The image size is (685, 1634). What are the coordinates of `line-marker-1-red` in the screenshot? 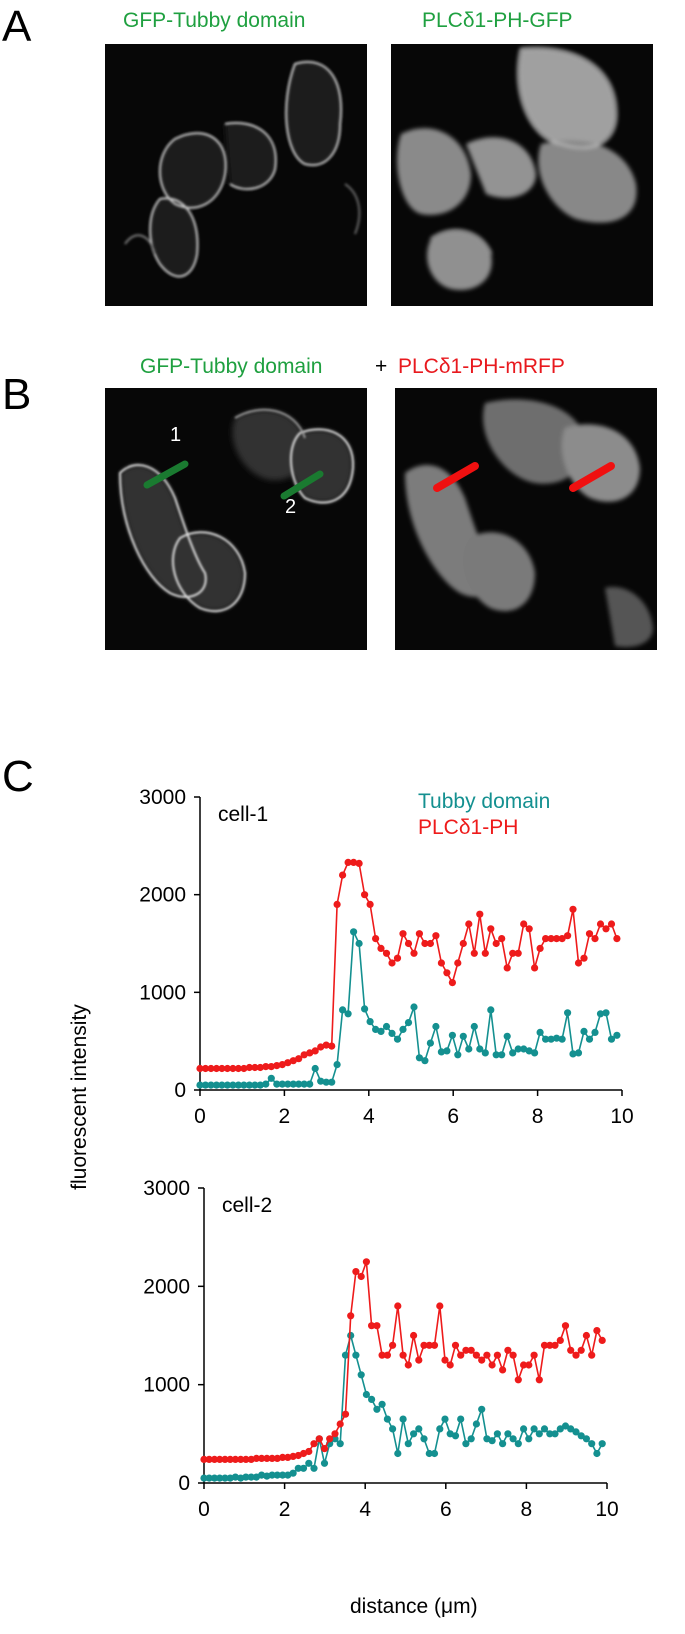 It's located at (456, 477).